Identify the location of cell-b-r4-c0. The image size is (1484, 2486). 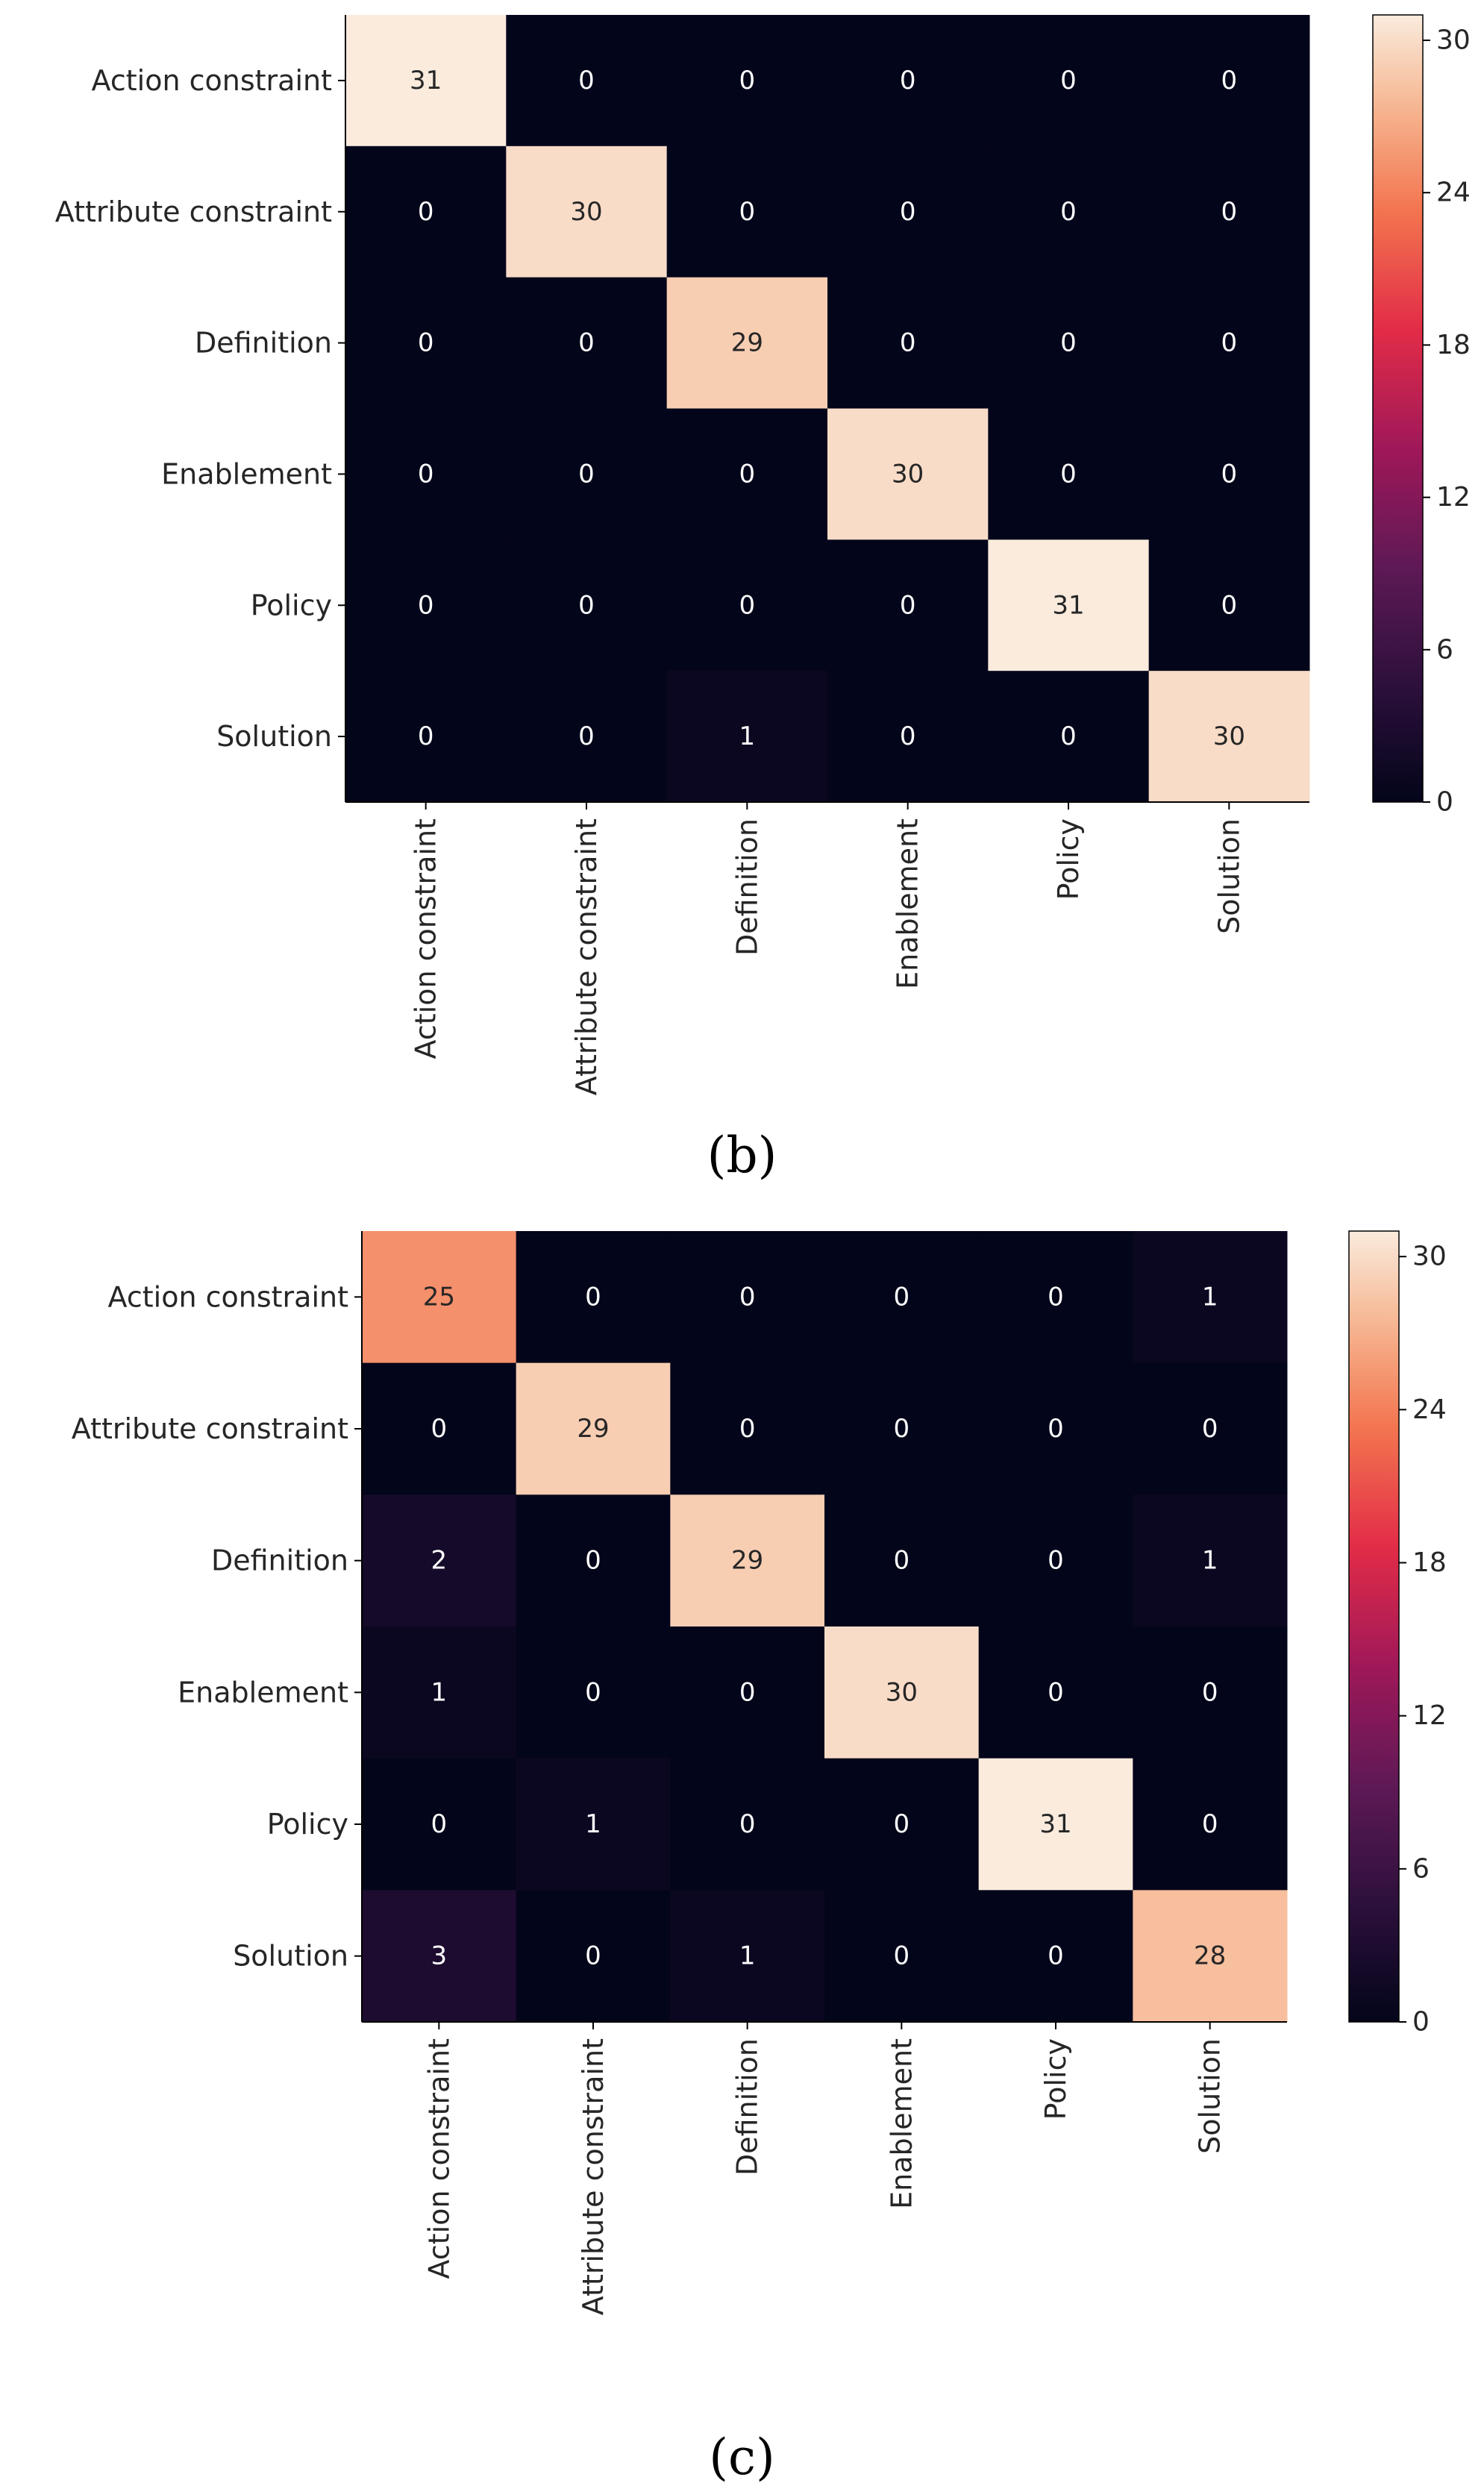
(426, 605).